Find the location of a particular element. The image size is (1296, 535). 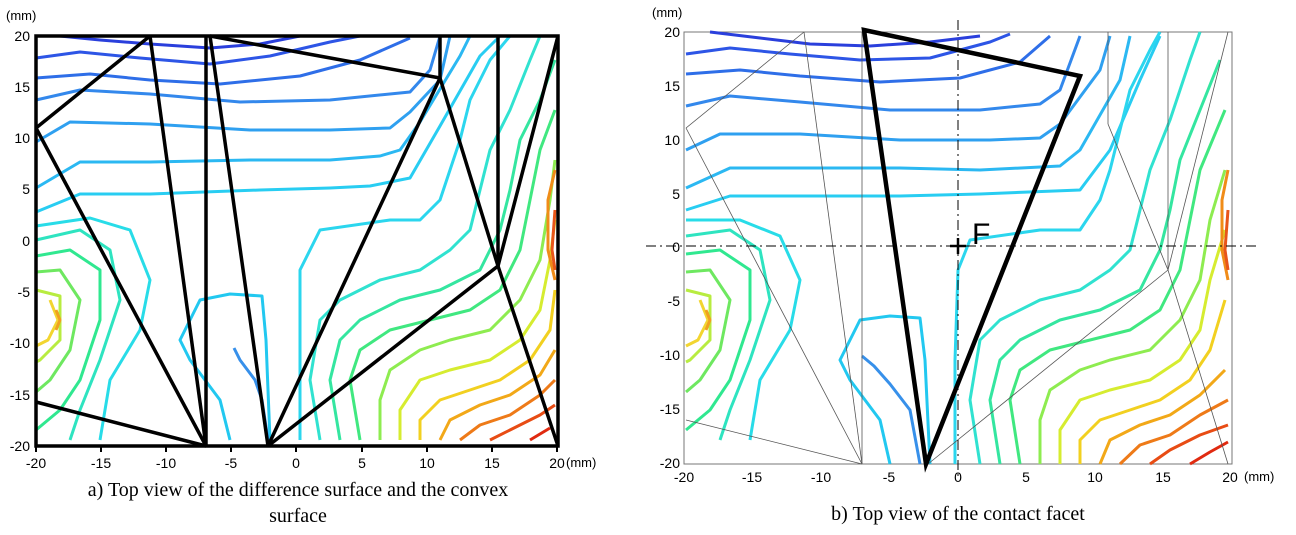

panel-b-point-label: F is located at coordinates (981, 234).